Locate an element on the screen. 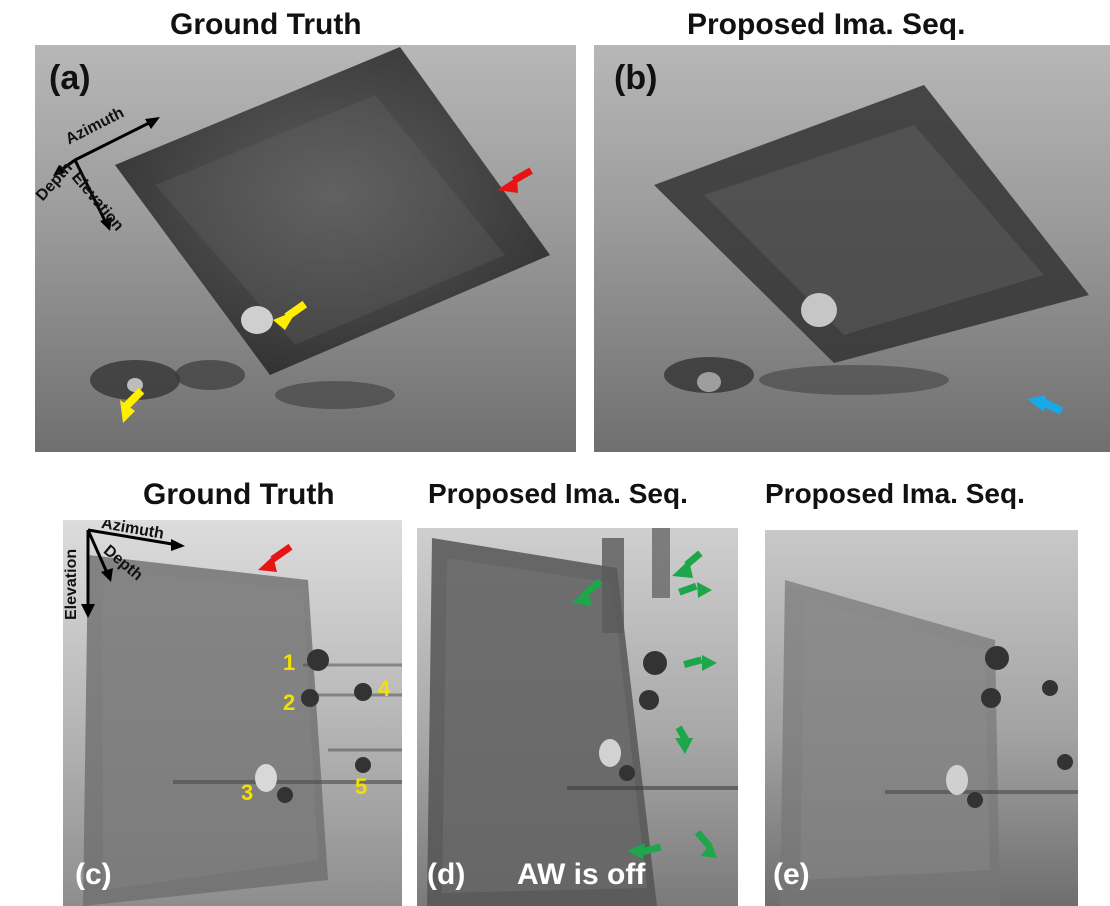  title-e: Proposed Ima. Seq. is located at coordinates (895, 493).